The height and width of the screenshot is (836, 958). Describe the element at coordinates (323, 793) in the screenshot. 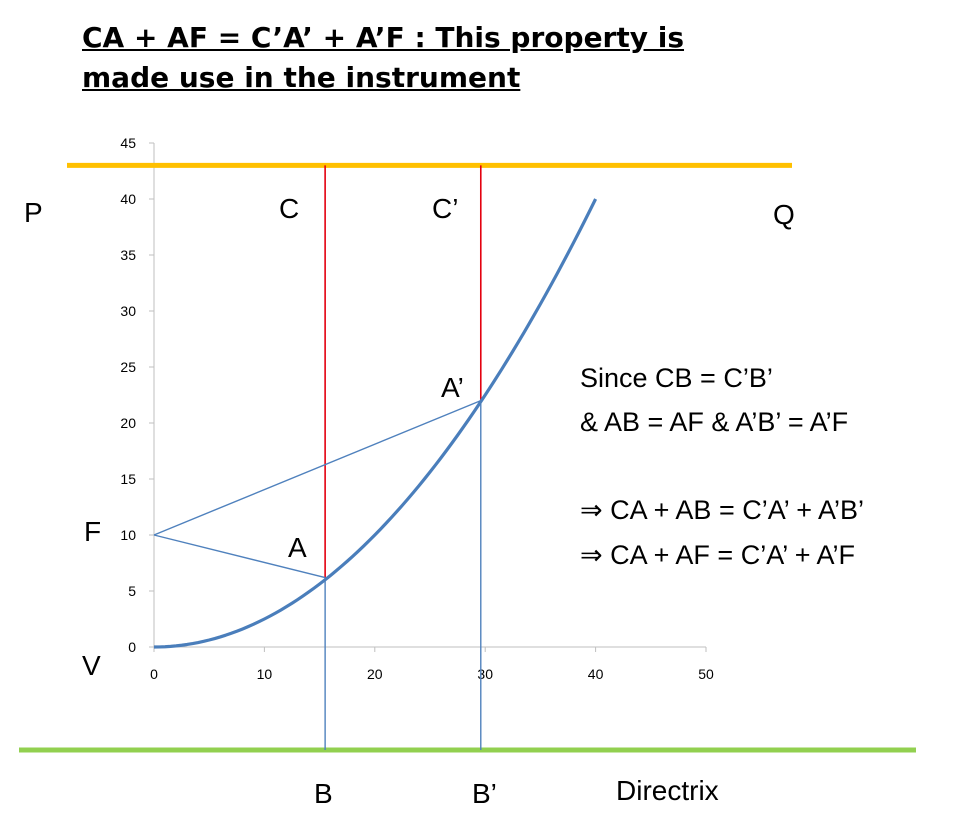

I see `label-b: B` at that location.